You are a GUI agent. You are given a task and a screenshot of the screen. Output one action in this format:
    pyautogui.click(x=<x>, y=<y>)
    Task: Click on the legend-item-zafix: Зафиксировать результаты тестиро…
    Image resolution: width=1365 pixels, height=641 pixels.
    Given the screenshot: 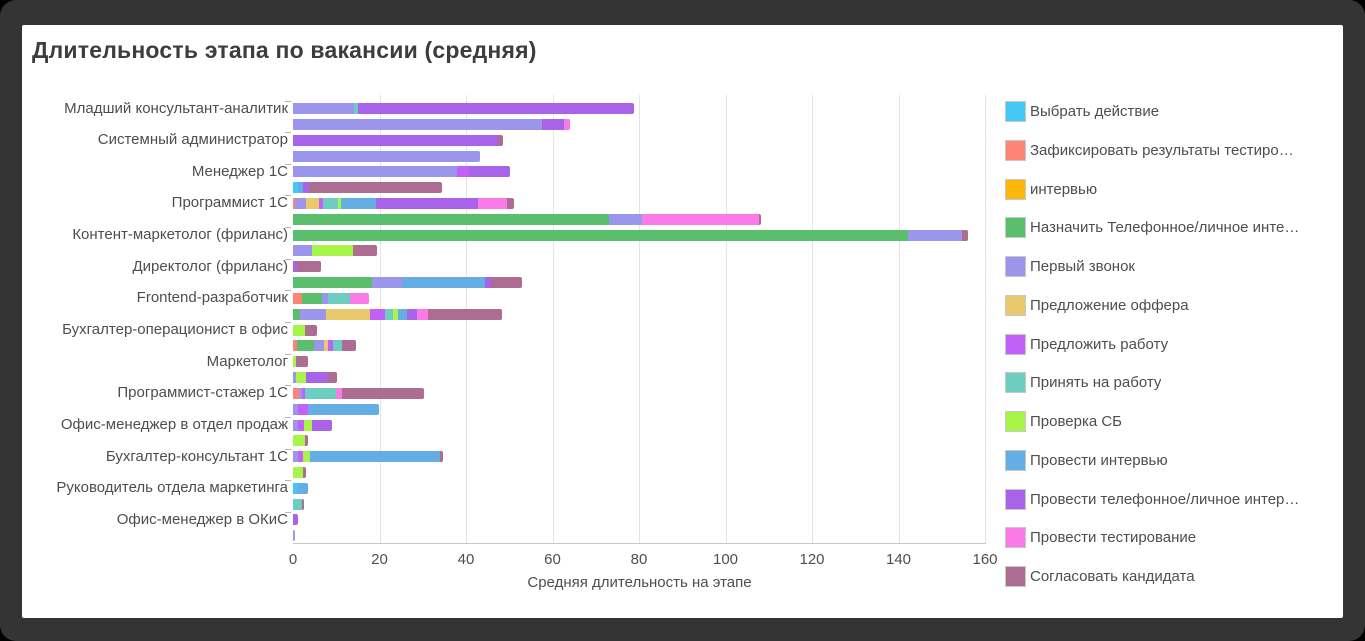 What is the action you would take?
    pyautogui.click(x=1149, y=150)
    